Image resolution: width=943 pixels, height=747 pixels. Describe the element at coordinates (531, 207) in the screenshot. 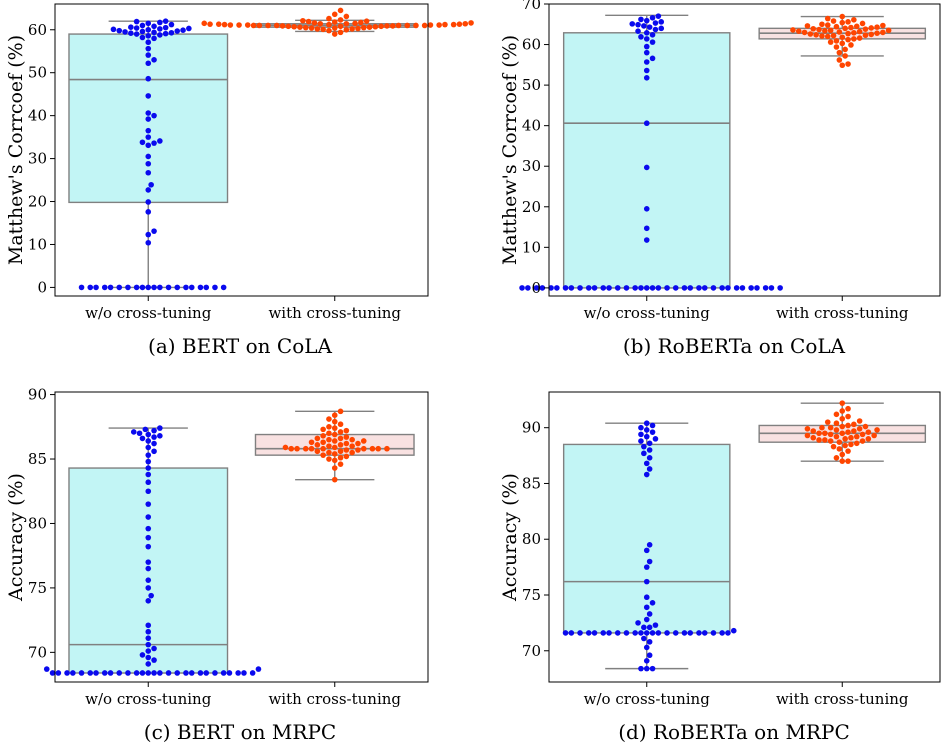

I see `y-tick-label: 20` at that location.